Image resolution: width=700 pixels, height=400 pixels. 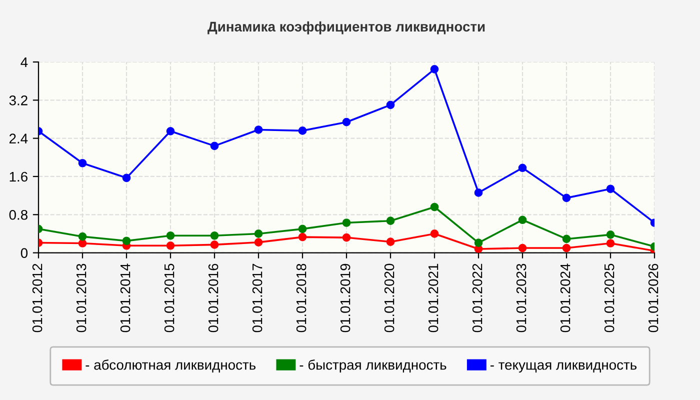 What do you see at coordinates (81, 298) in the screenshot?
I see `x-tick-label: 01.01.2013` at bounding box center [81, 298].